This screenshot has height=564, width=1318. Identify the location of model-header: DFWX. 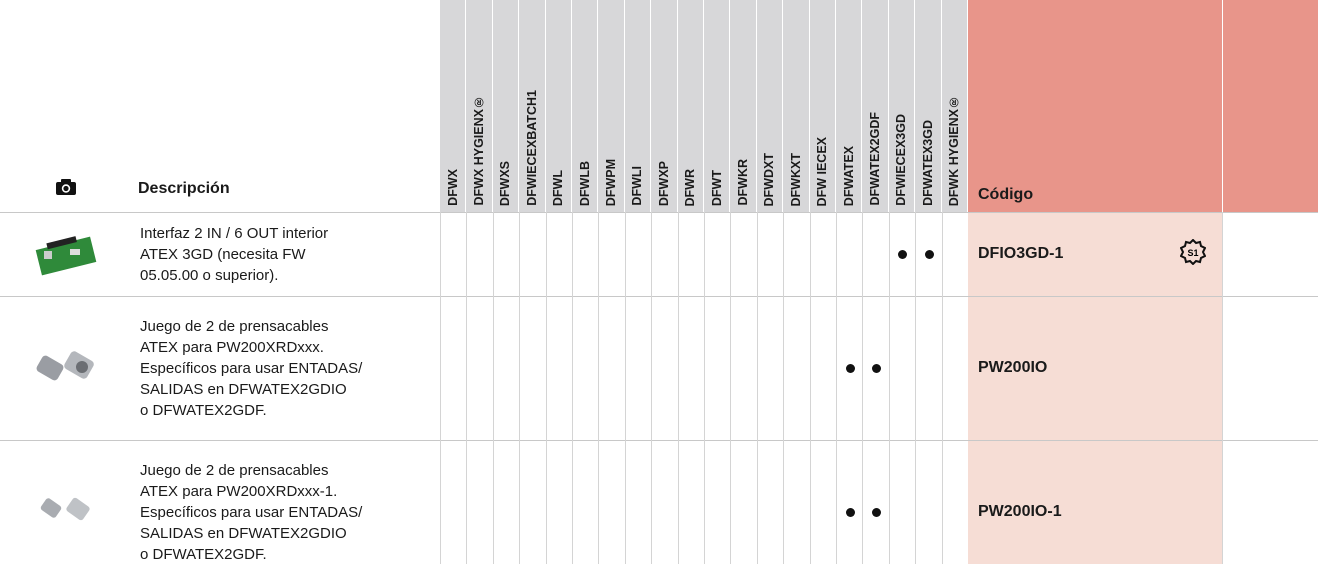
(453, 106).